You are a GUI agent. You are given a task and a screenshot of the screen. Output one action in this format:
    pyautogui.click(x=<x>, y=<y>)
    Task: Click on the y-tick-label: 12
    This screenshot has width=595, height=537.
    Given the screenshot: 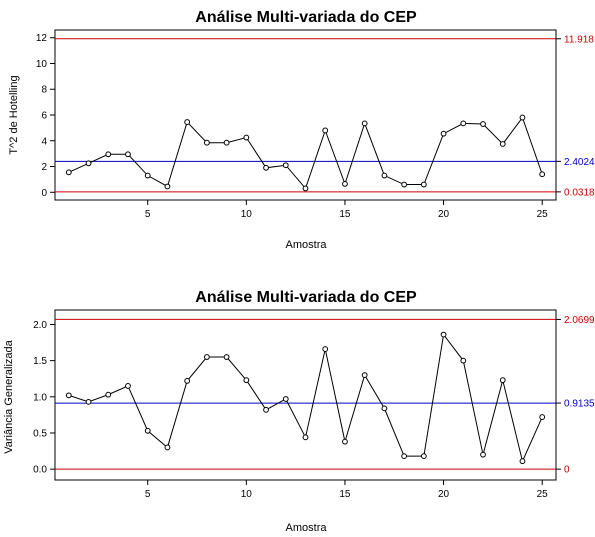 What is the action you would take?
    pyautogui.click(x=42, y=38)
    